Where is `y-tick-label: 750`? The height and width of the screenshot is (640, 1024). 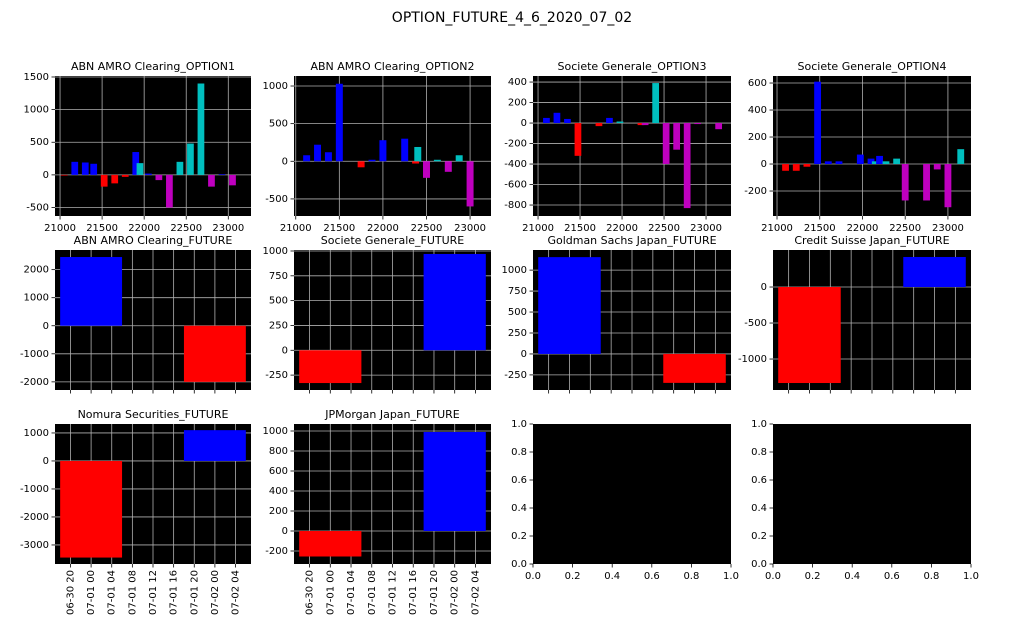
y-tick-label: 750 is located at coordinates (278, 276).